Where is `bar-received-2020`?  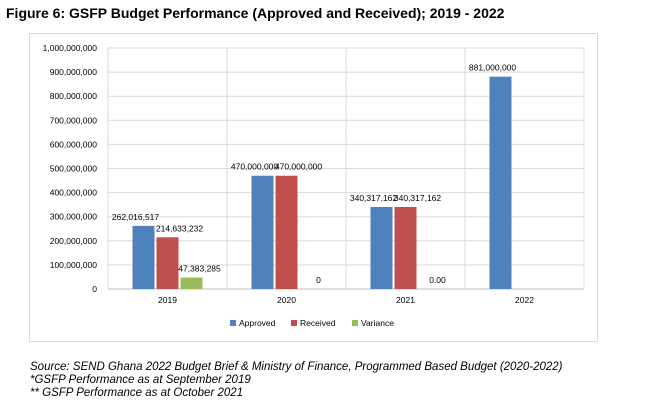 bar-received-2020 is located at coordinates (286, 232).